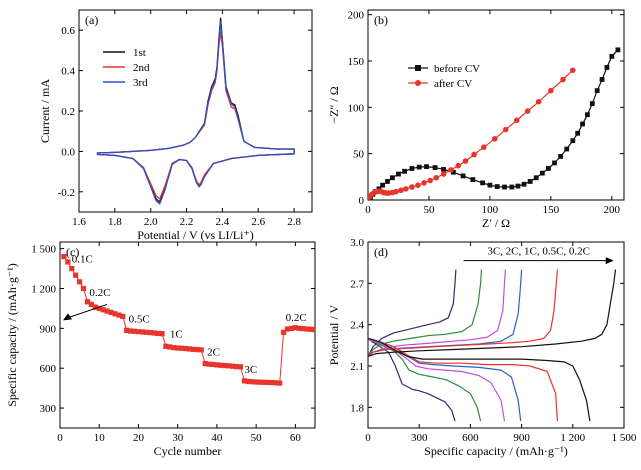  What do you see at coordinates (213, 353) in the screenshot?
I see `rate-label: 2C` at bounding box center [213, 353].